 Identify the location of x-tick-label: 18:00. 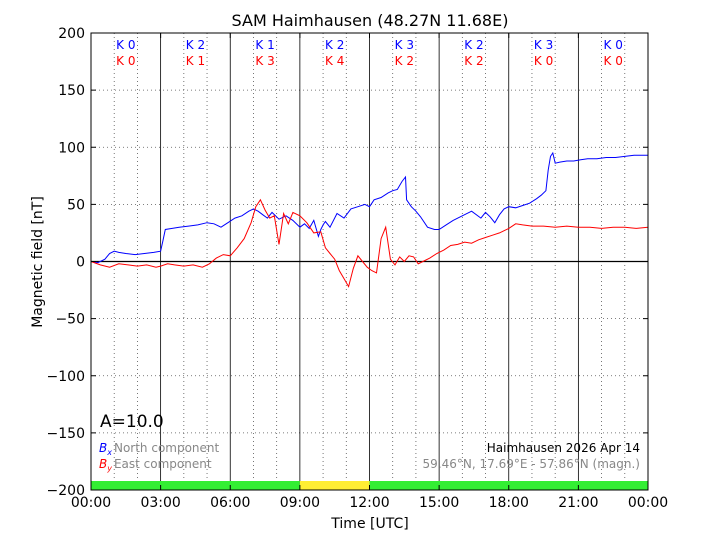
(509, 503).